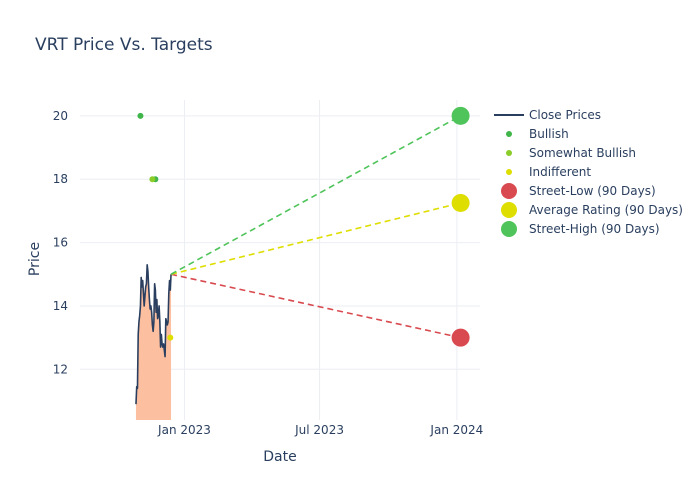 This screenshot has height=500, width=700. What do you see at coordinates (152, 179) in the screenshot?
I see `somewhat-bullish-point` at bounding box center [152, 179].